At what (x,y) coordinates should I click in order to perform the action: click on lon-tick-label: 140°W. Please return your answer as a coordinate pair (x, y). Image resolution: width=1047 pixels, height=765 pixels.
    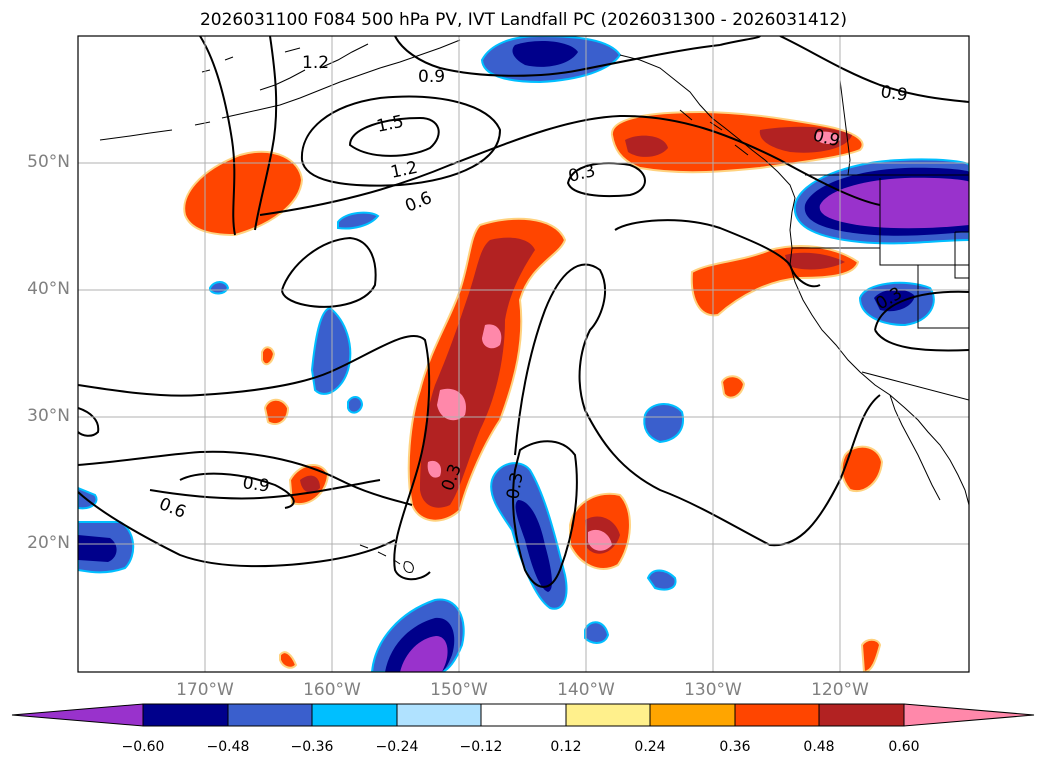
    Looking at the image, I should click on (586, 690).